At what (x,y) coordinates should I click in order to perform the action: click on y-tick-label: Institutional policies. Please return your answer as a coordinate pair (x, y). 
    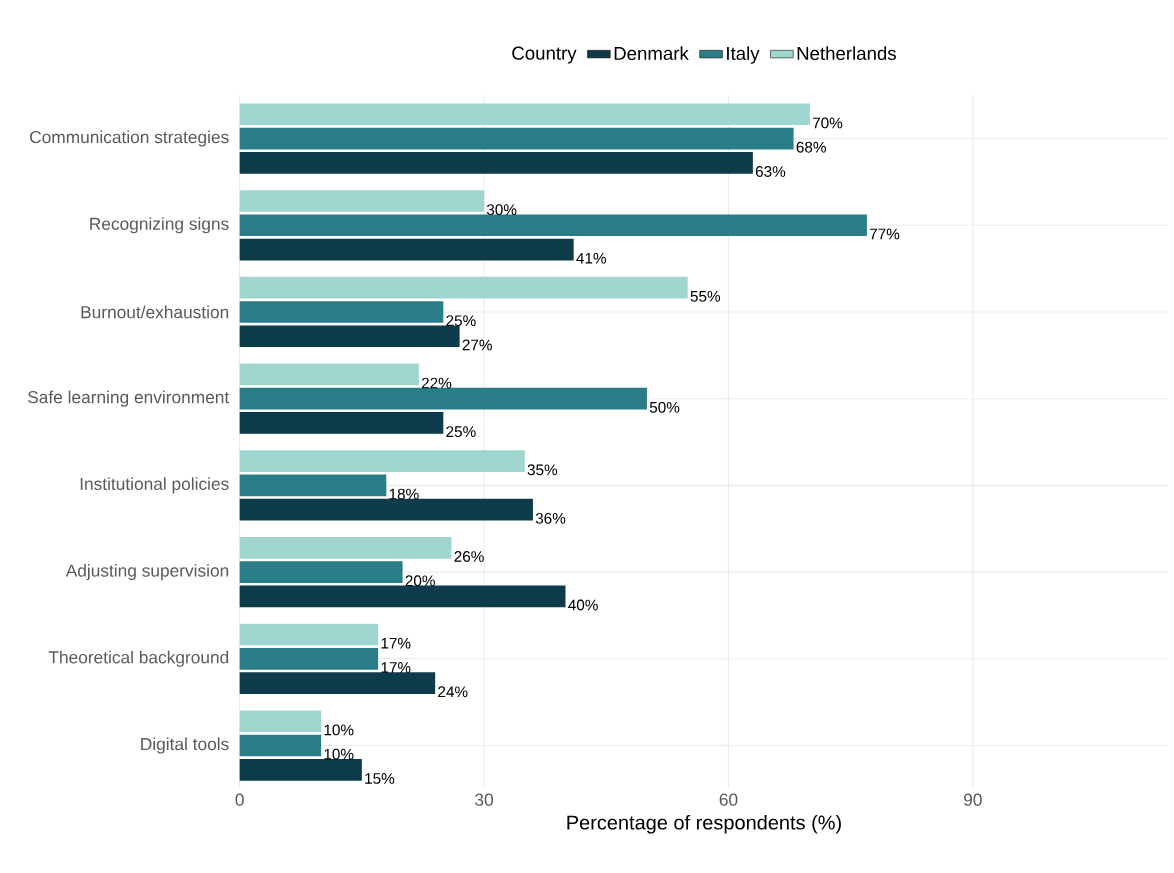
    Looking at the image, I should click on (154, 485).